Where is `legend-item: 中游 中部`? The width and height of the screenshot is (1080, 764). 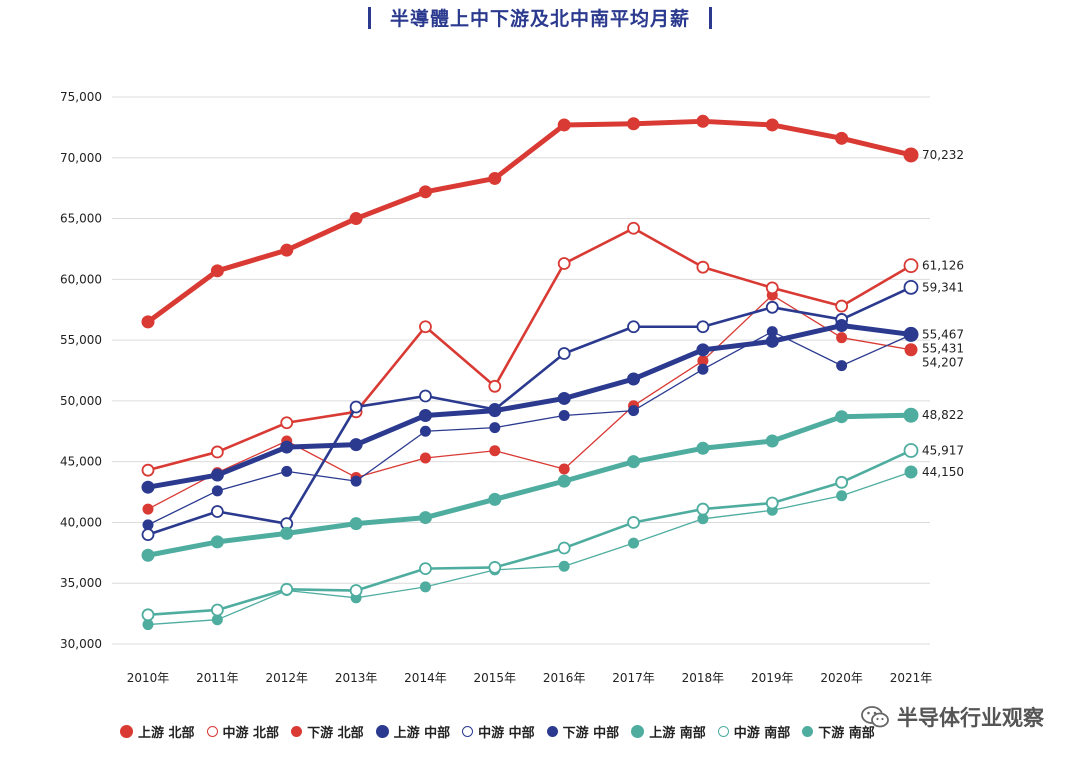 legend-item: 中游 中部 is located at coordinates (498, 731).